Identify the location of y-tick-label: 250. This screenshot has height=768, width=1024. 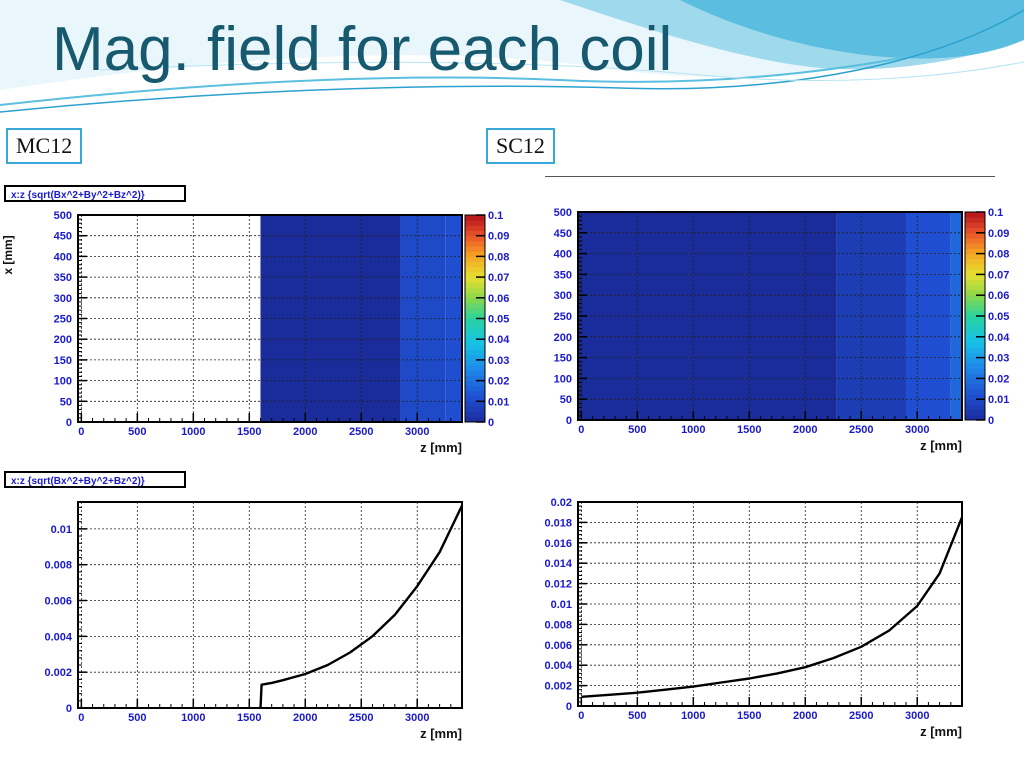
(563, 317).